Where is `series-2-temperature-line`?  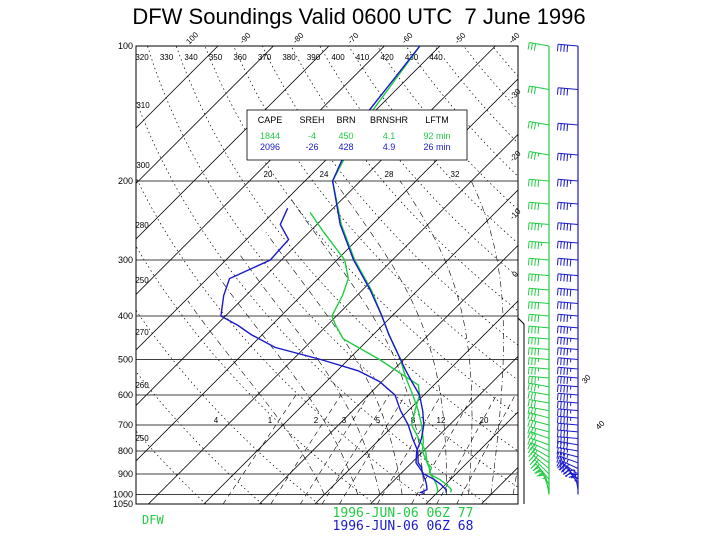 series-2-temperature-line is located at coordinates (389, 269).